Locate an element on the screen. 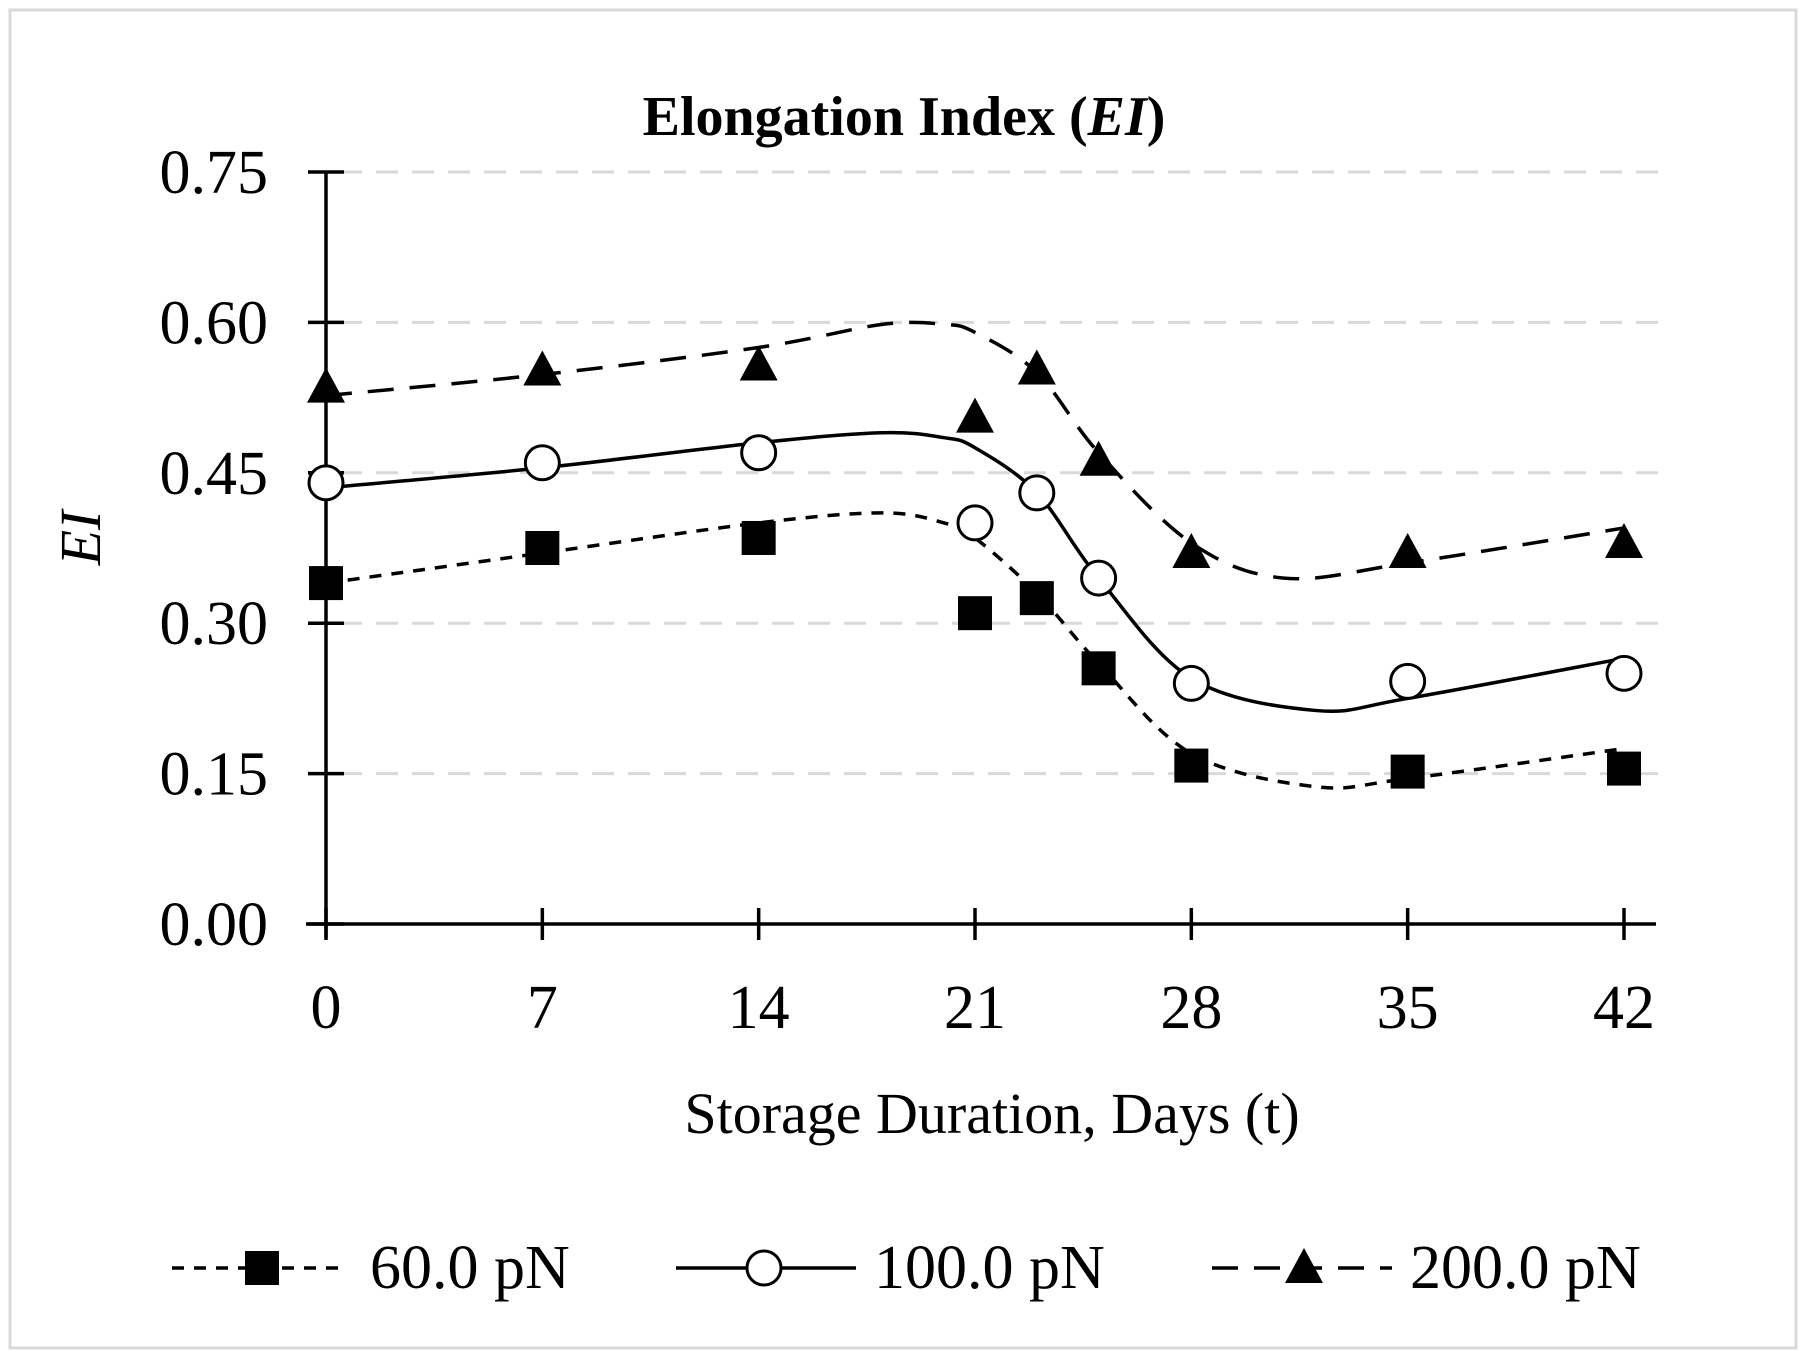 The image size is (1806, 1358). y-tick-label: 0.60 is located at coordinates (214, 323).